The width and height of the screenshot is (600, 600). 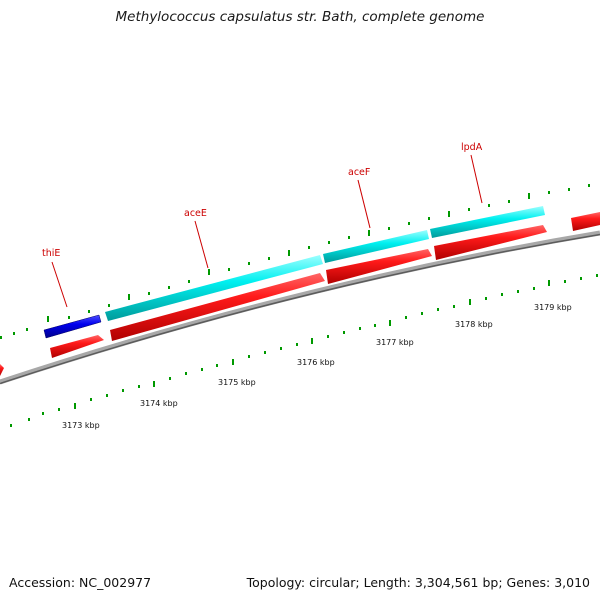 I want to click on gene-label-lpdA: lpdA, so click(x=472, y=147).